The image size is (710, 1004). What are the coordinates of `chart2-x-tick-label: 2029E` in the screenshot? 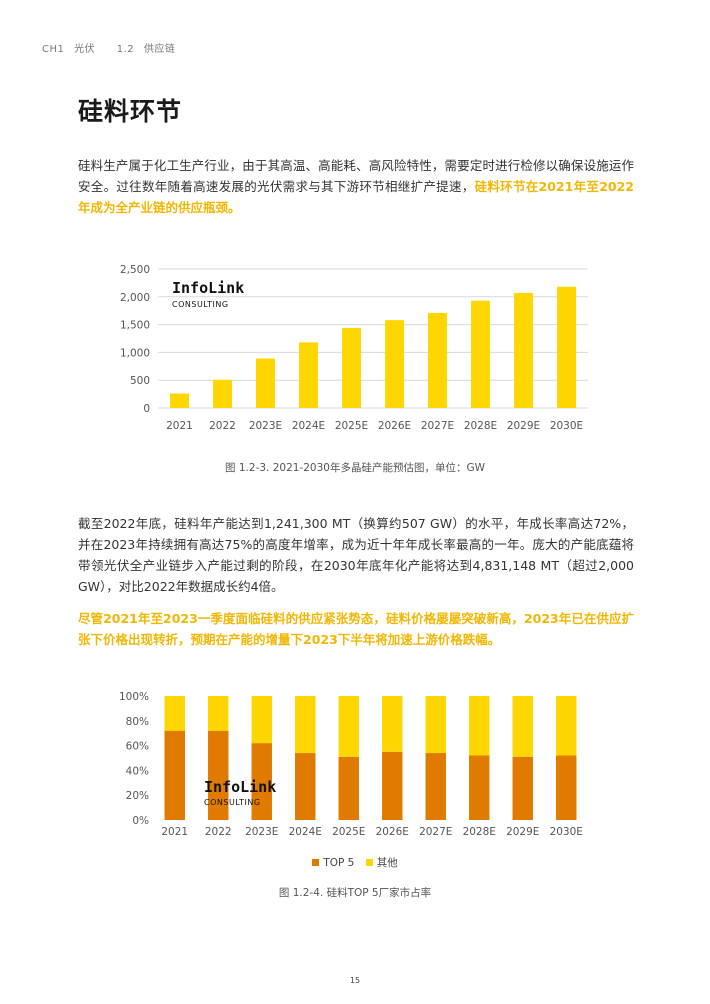 It's located at (522, 832).